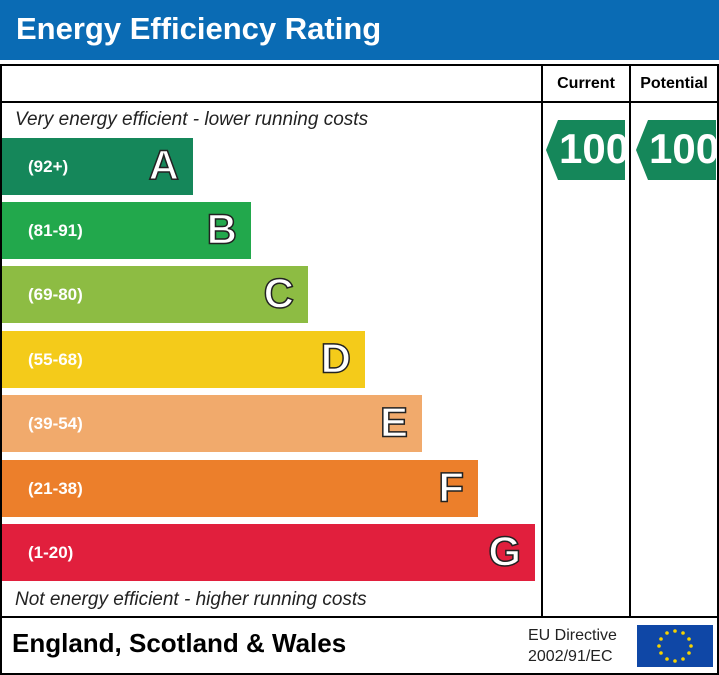 This screenshot has width=719, height=675. I want to click on title: Energy Efficiency Rating, so click(198, 28).